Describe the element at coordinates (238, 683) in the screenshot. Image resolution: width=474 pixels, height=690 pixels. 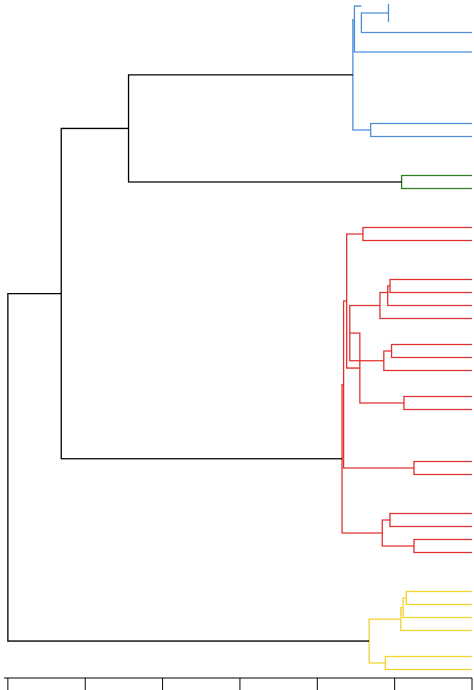
I see `x-axis` at that location.